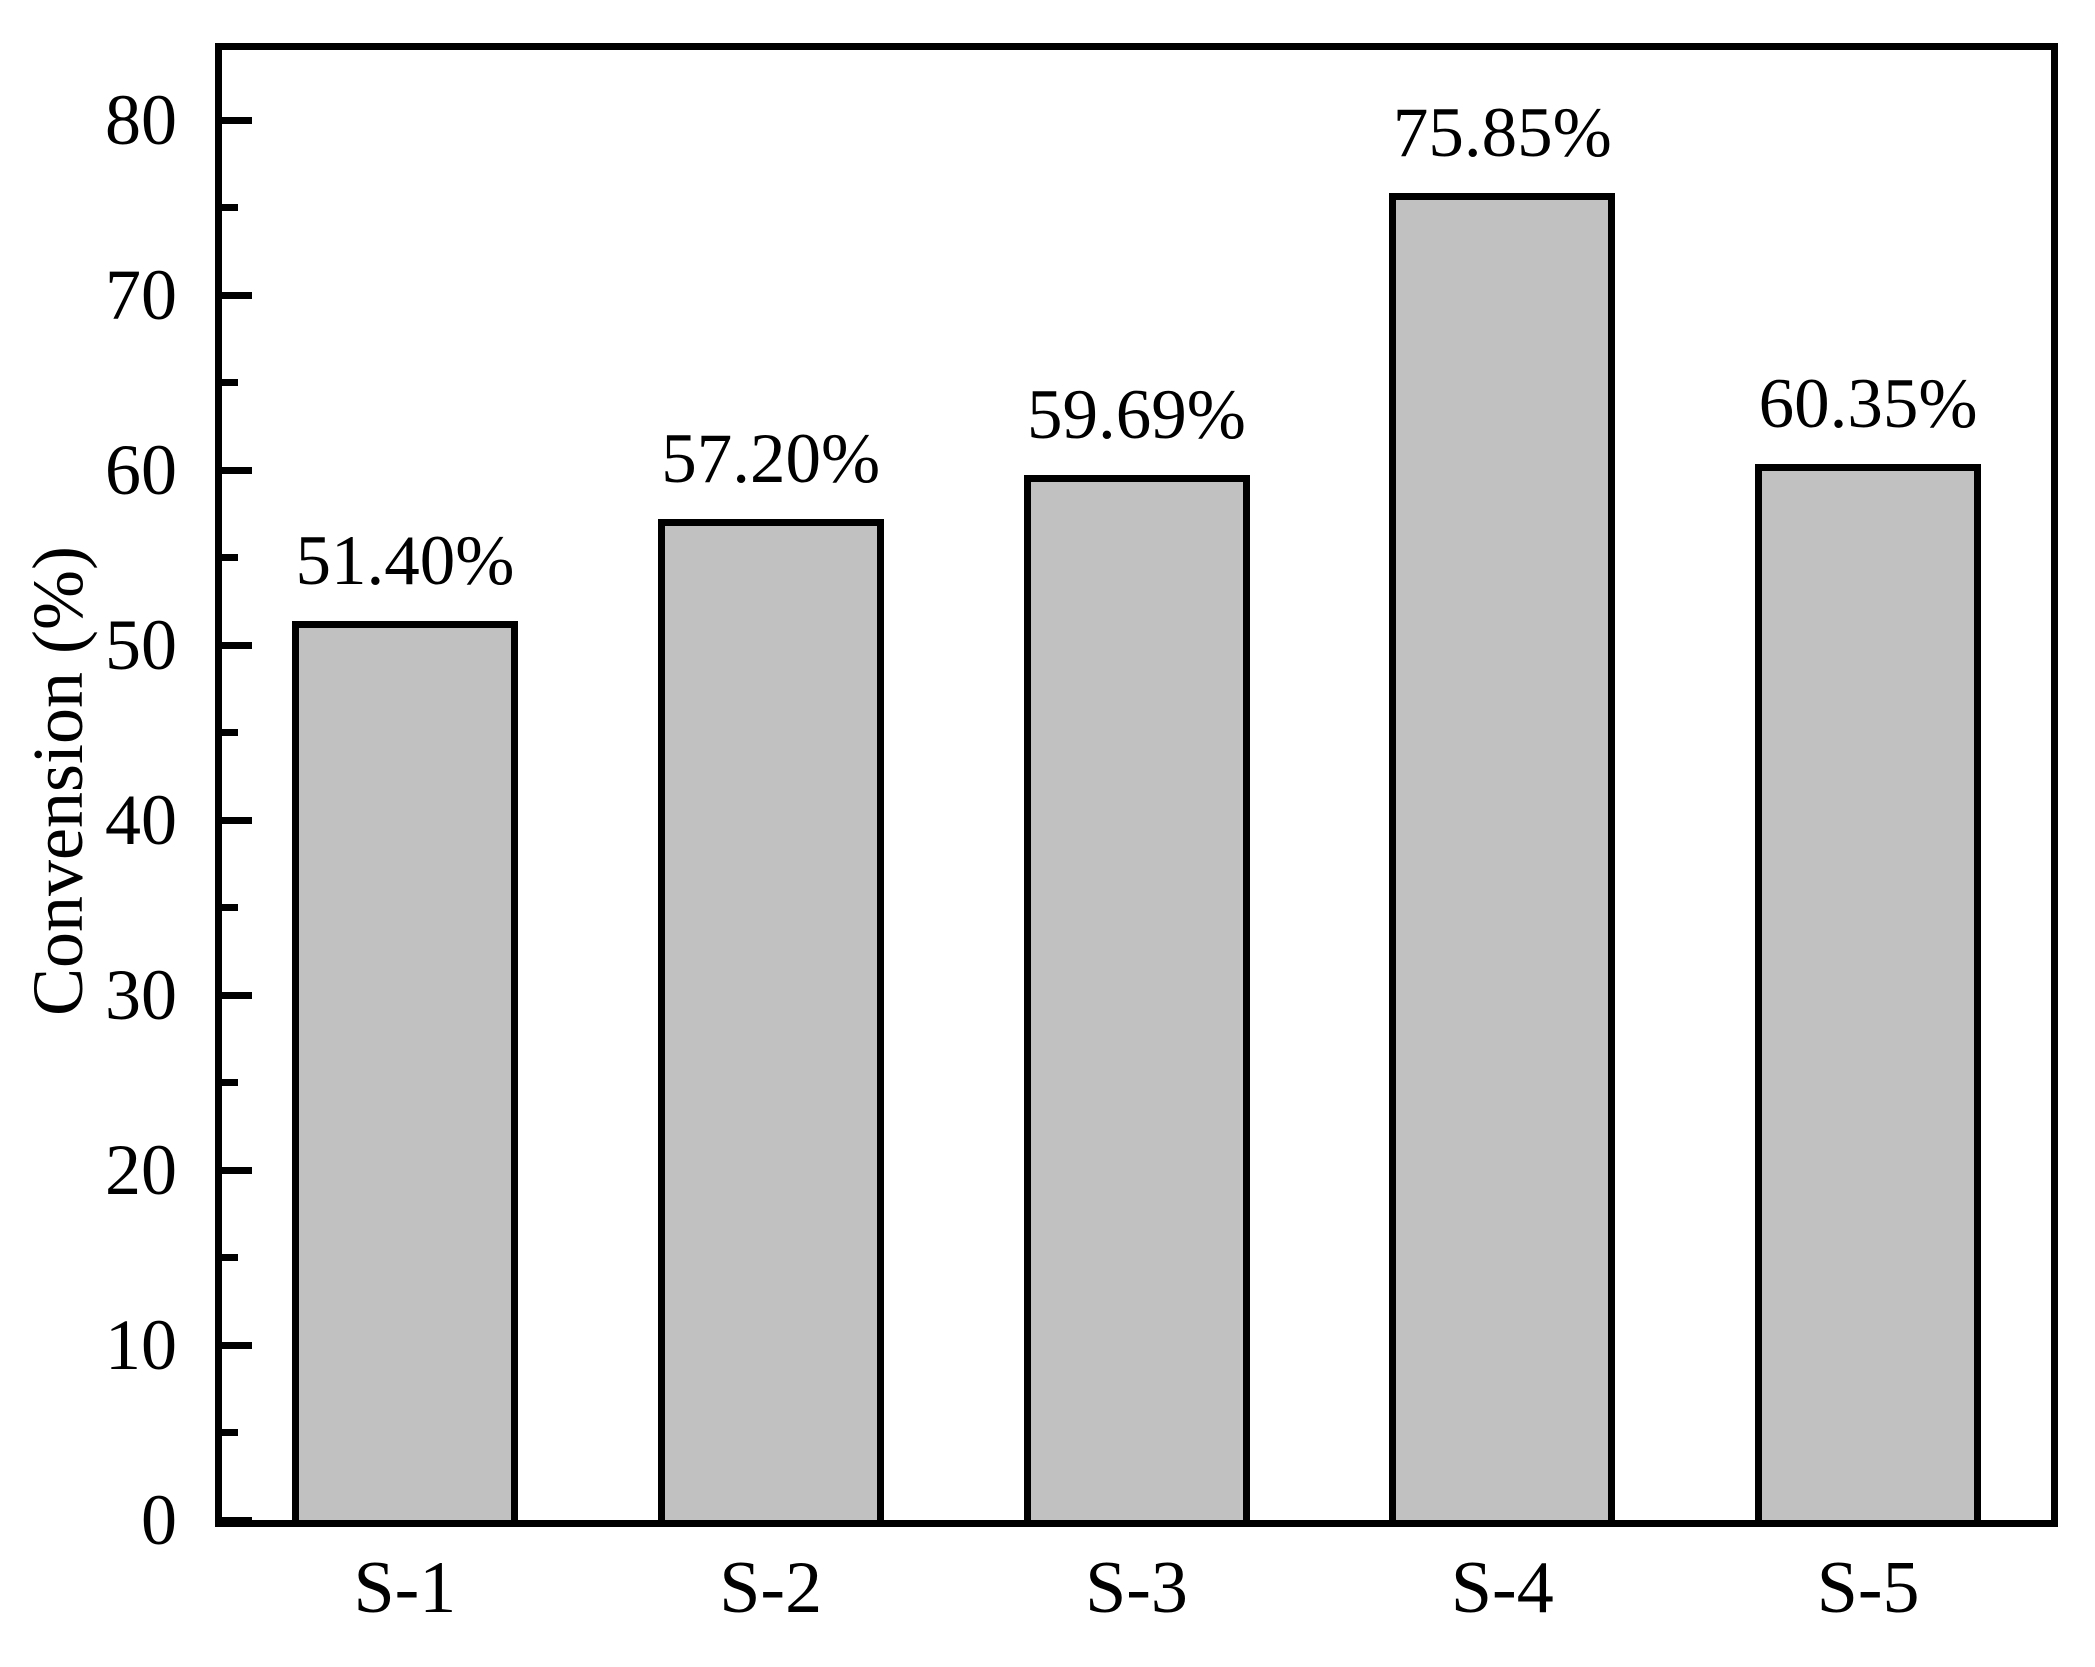  Describe the element at coordinates (771, 459) in the screenshot. I see `bar-value-label: 57.20%` at that location.